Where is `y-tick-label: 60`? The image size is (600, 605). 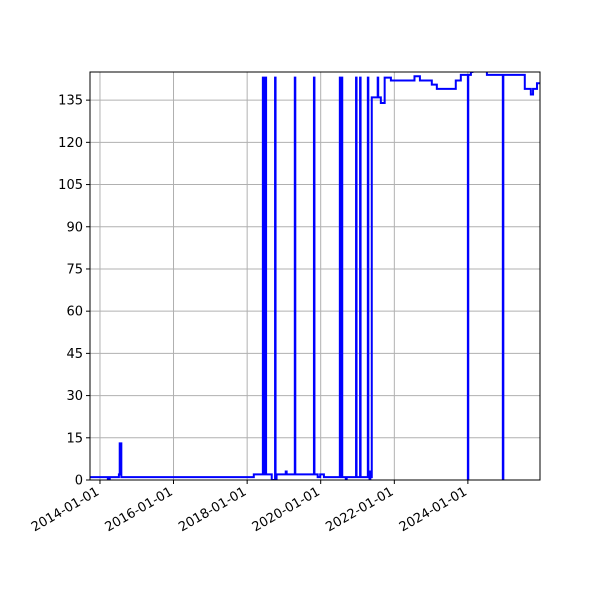 y-tick-label: 60 is located at coordinates (74, 312).